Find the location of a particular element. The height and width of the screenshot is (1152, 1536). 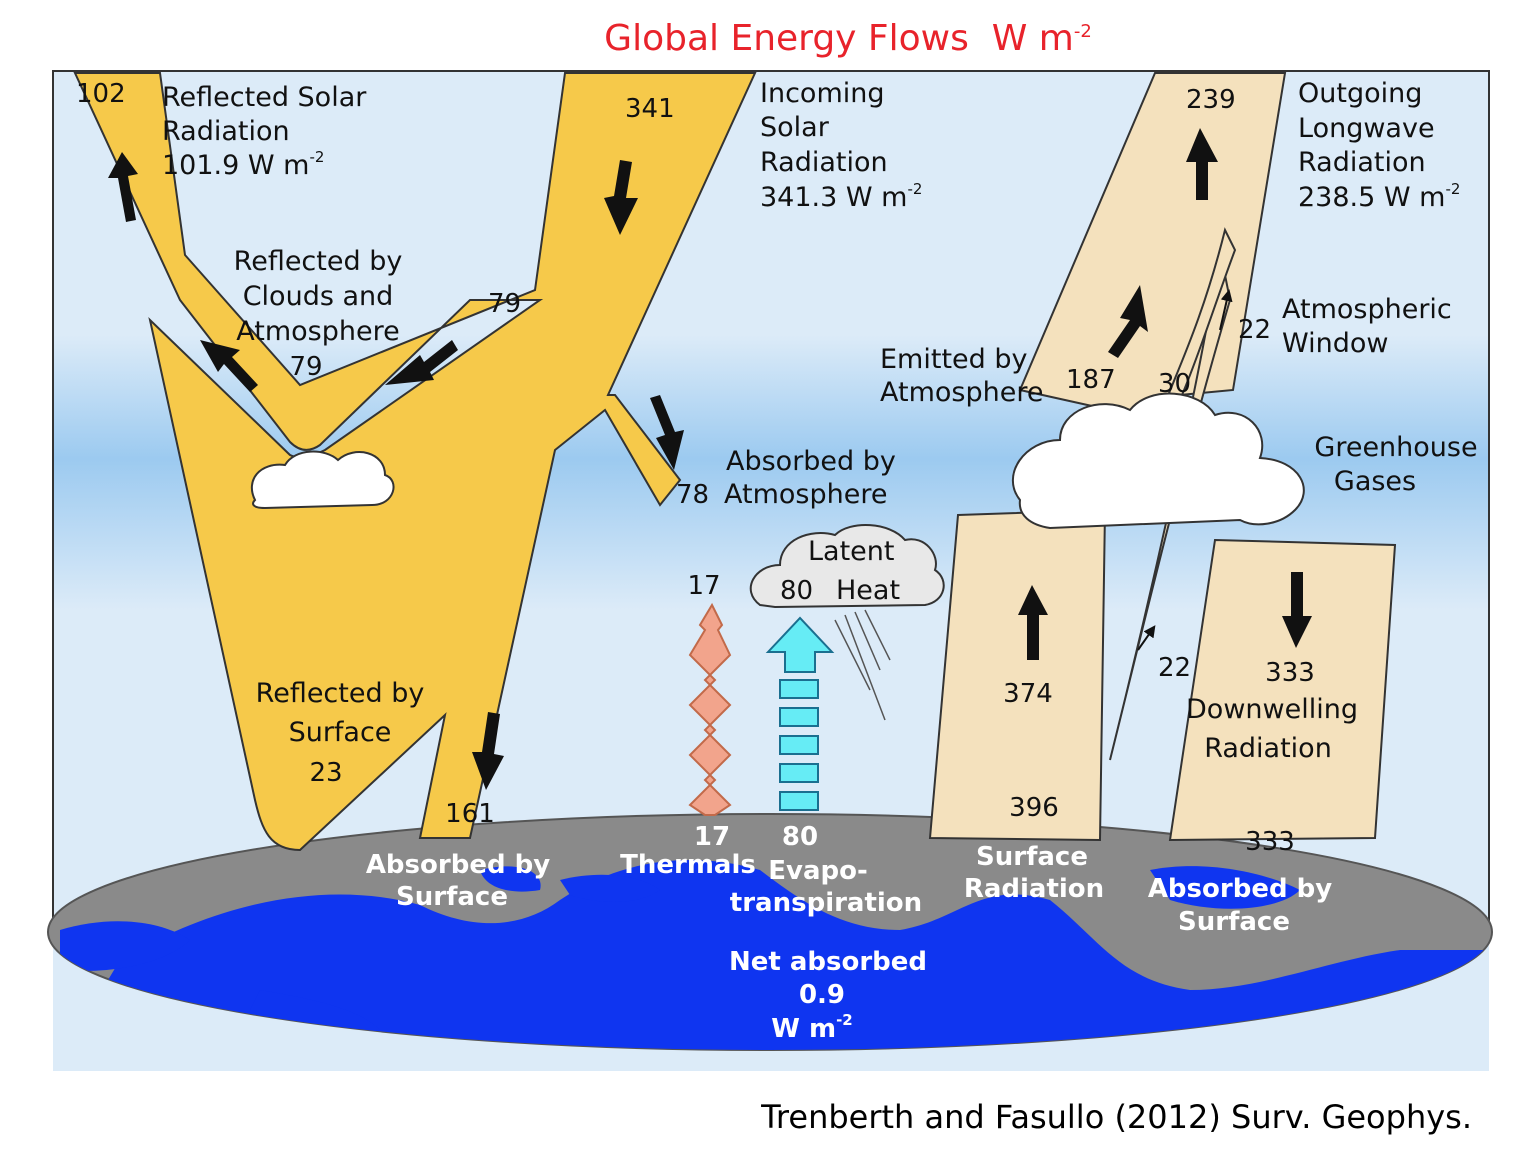

emitted-line2: Atmosphere is located at coordinates (961, 392).